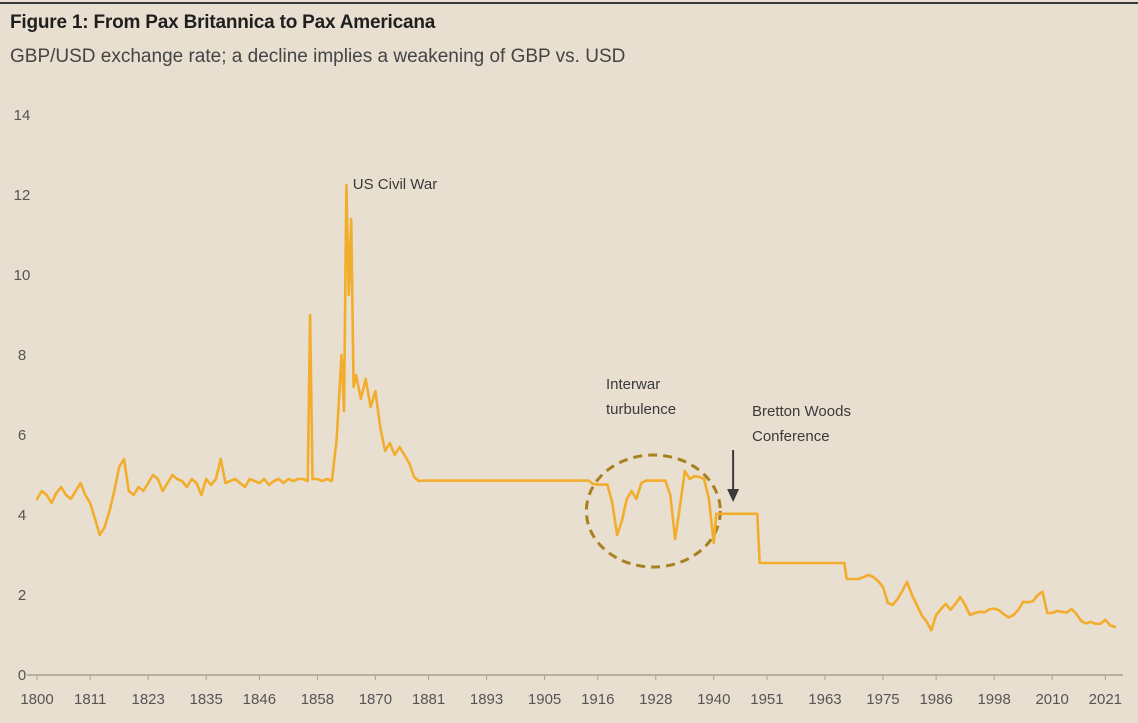 This screenshot has width=1138, height=723. Describe the element at coordinates (428, 699) in the screenshot. I see `x-tick-label: 1881` at that location.